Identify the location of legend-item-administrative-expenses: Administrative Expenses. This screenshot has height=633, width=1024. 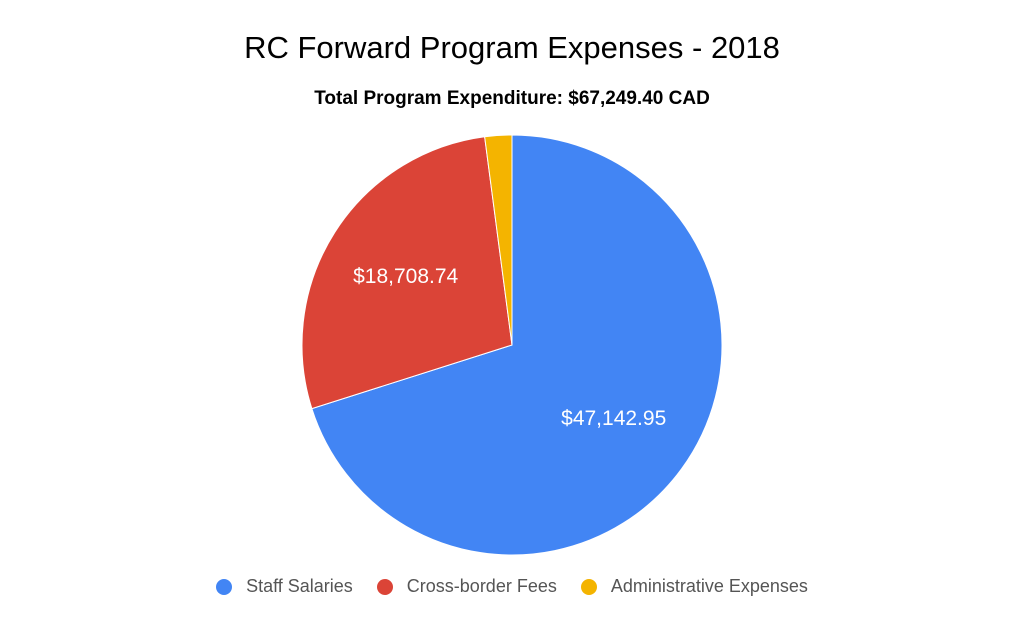
(694, 586).